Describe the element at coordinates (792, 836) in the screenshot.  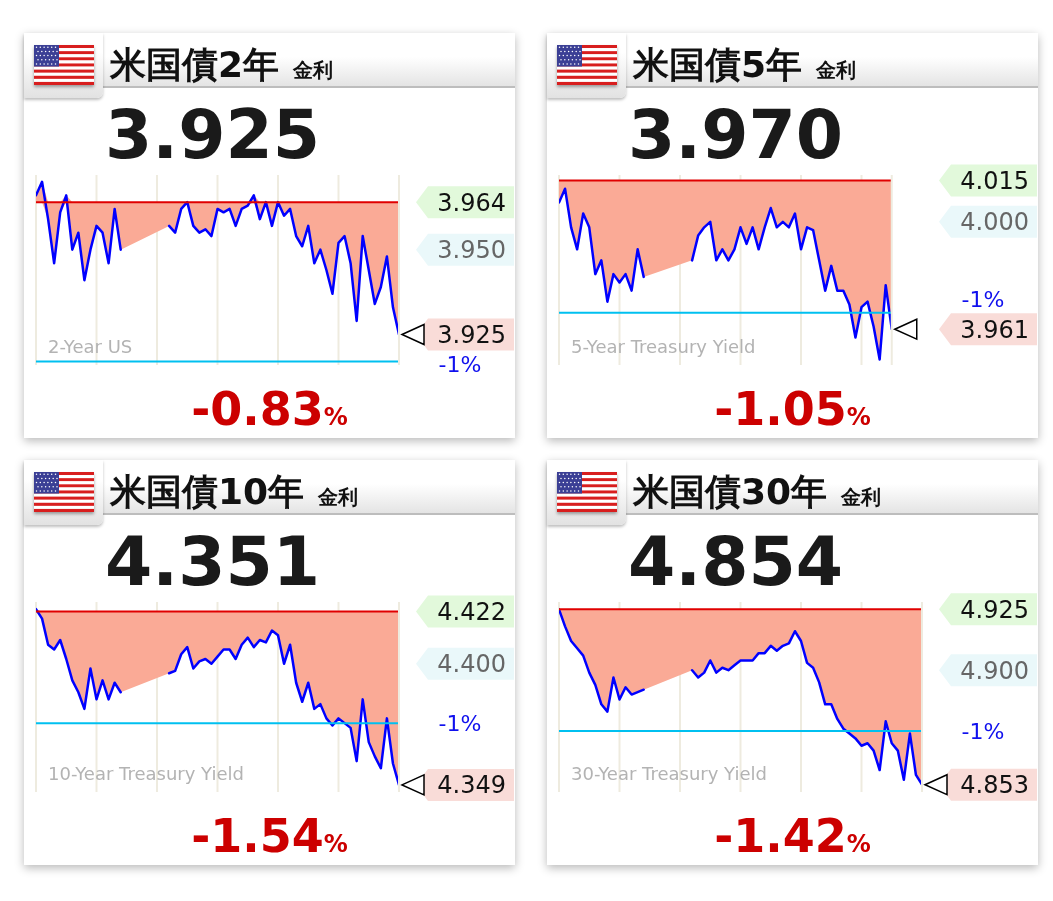
I see `text: -1.42%` at that location.